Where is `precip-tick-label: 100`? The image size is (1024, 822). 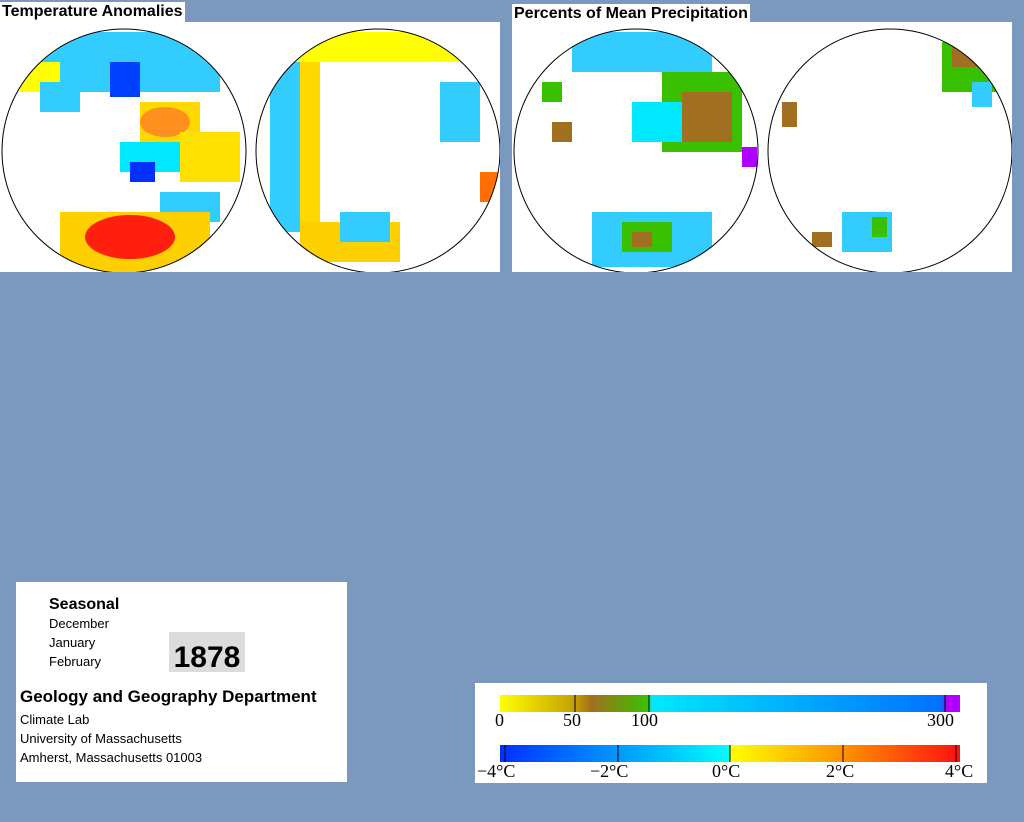
precip-tick-label: 100 is located at coordinates (644, 720).